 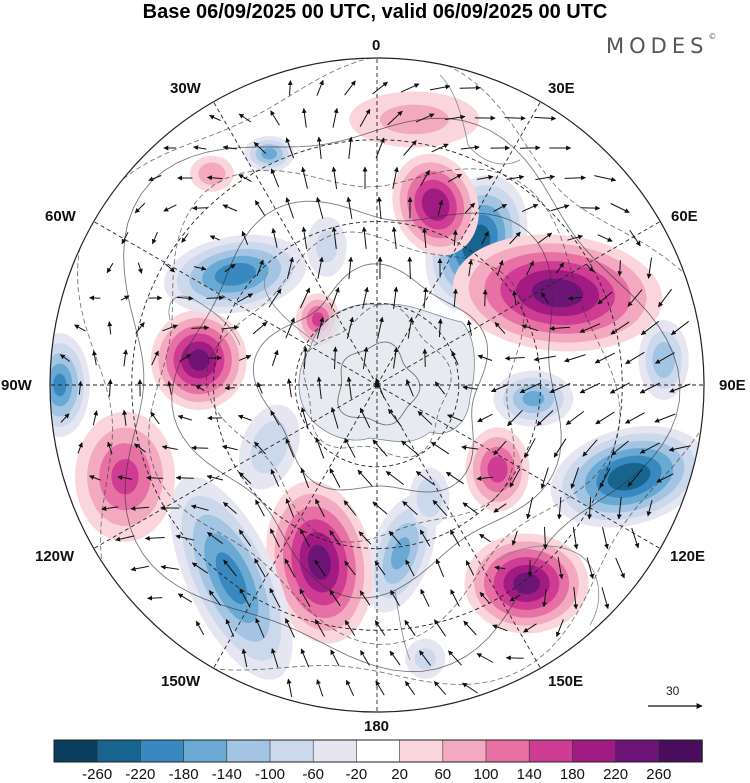 What do you see at coordinates (16, 385) in the screenshot?
I see `lon-label-90w: 90W` at bounding box center [16, 385].